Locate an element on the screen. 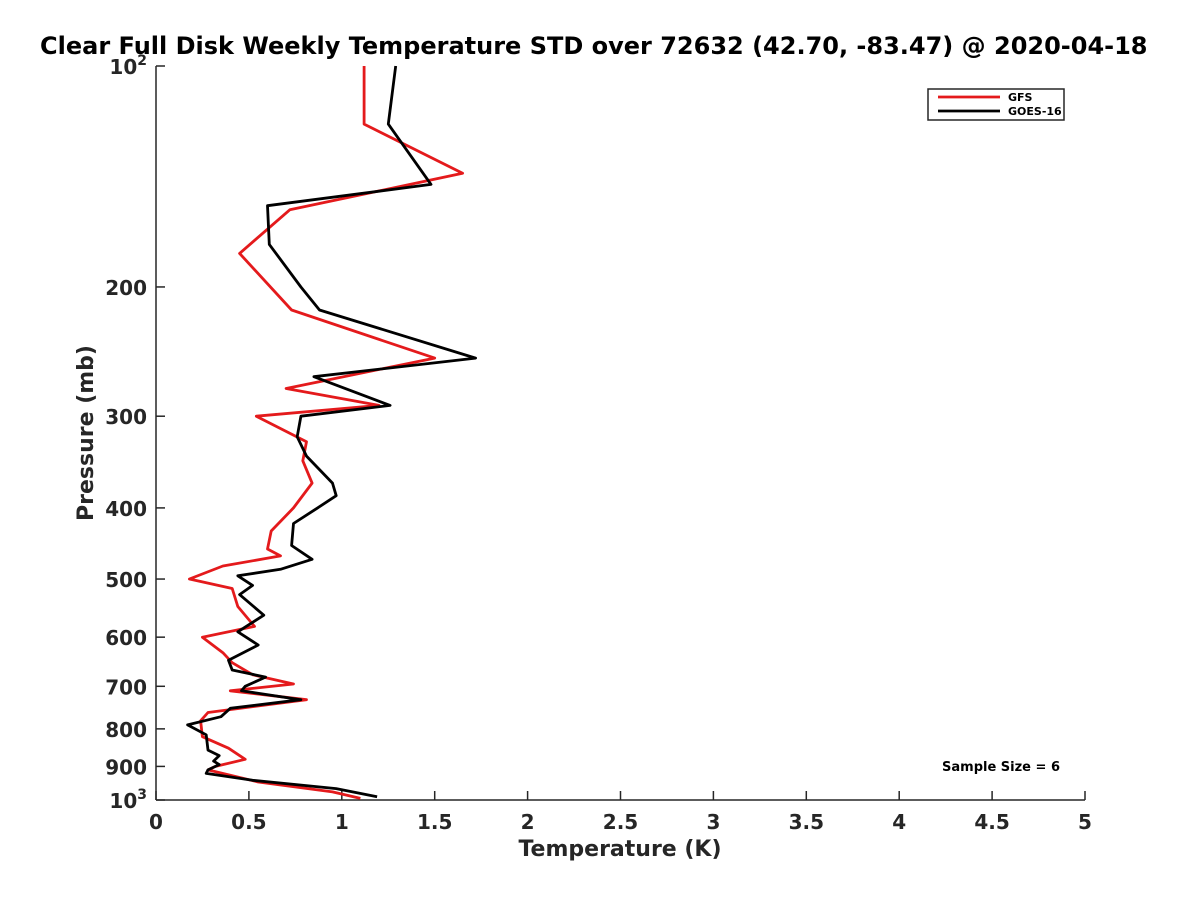 This screenshot has height=900, width=1200. x-tick-label: 3.5 is located at coordinates (806, 822).